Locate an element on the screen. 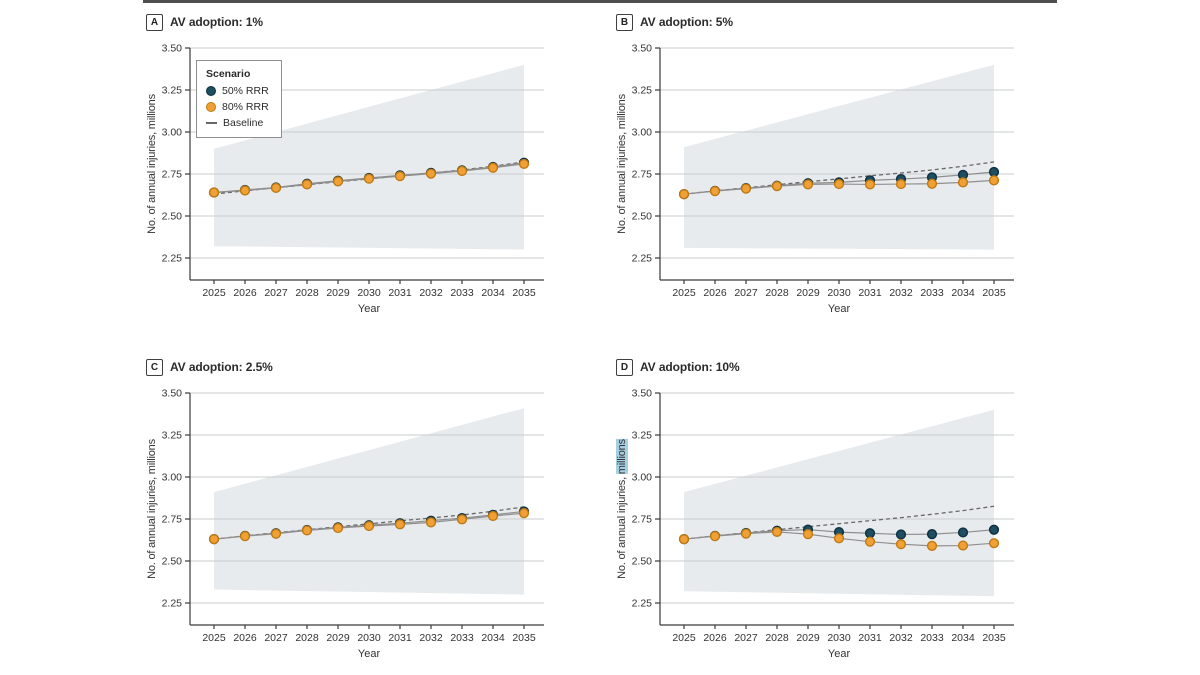 The image size is (1200, 675). legend-item-baseline: Baseline is located at coordinates (237, 123).